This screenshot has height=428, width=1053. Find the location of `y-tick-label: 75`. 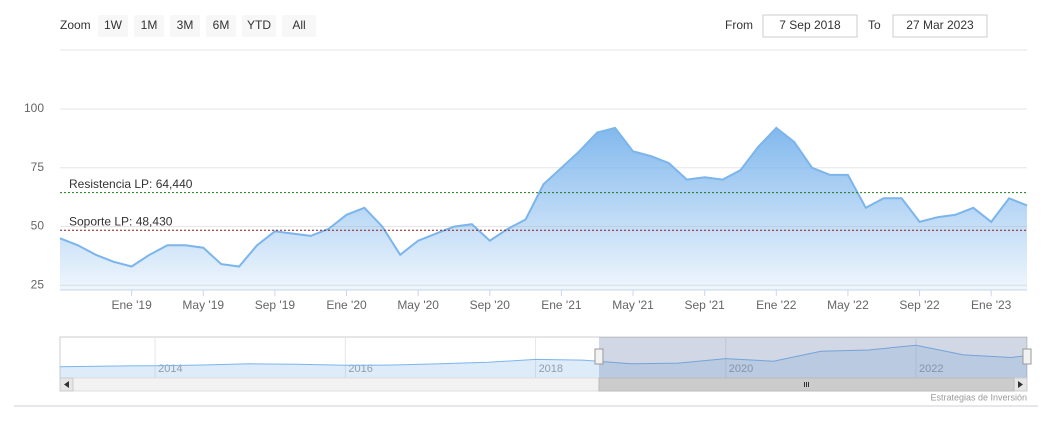

y-tick-label: 75 is located at coordinates (38, 167).